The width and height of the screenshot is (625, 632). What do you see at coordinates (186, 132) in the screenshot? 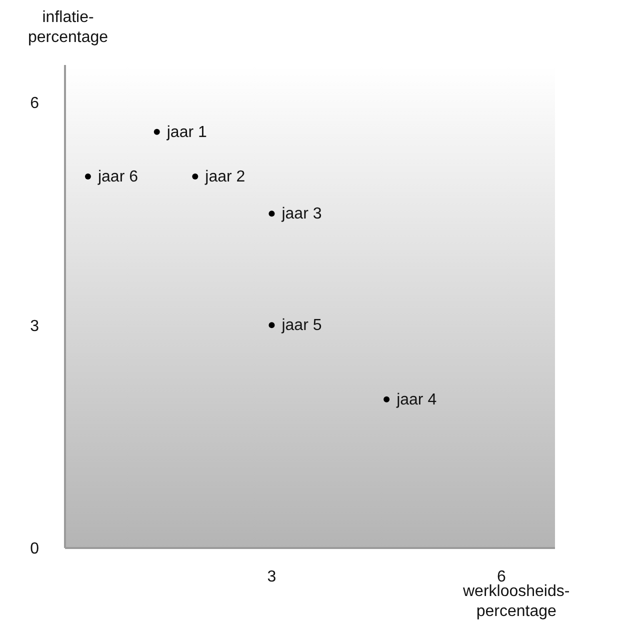
I see `annotation: jaar 1` at bounding box center [186, 132].